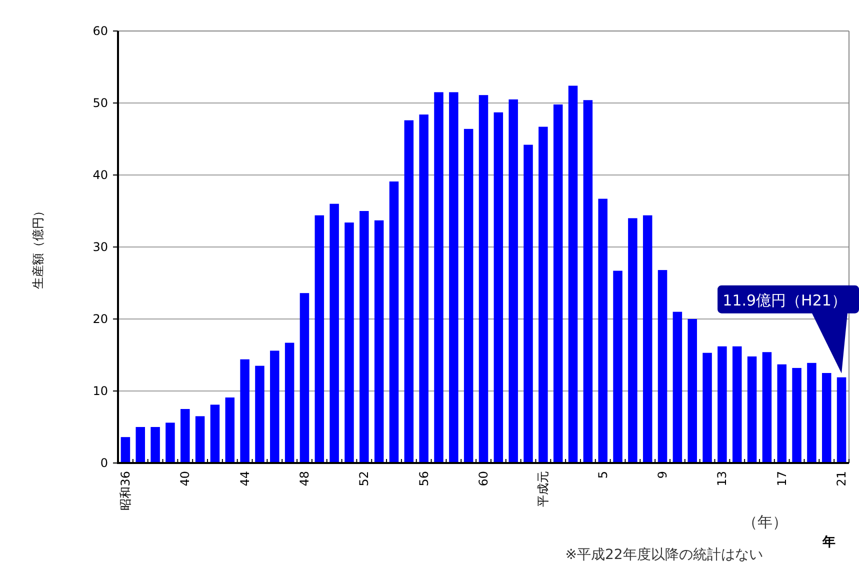 Image resolution: width=859 pixels, height=571 pixels. I want to click on x-tick-label: 17, so click(781, 478).